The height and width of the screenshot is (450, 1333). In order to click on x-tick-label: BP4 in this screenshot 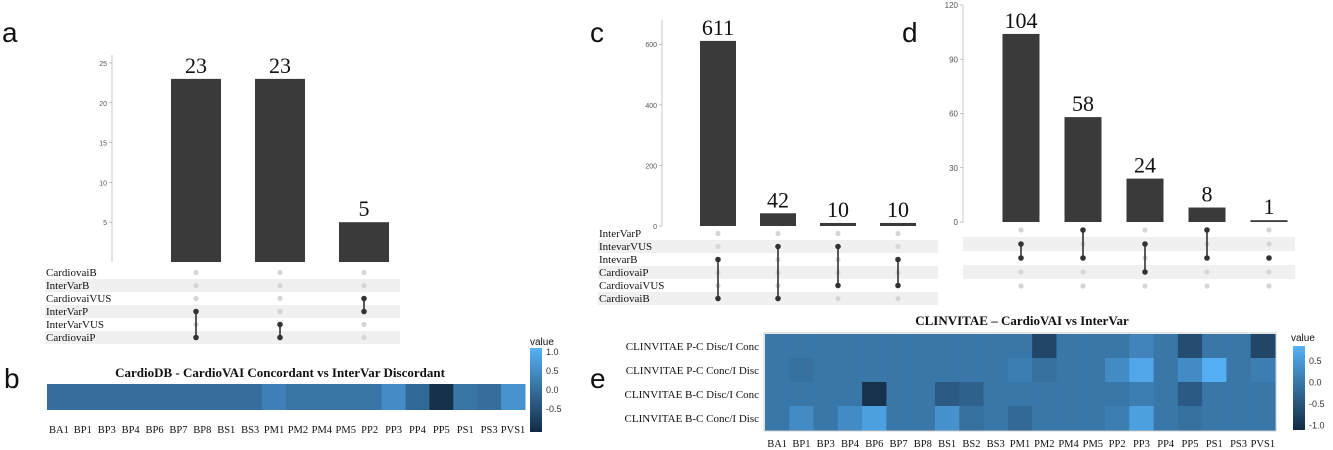, I will do `click(850, 444)`.